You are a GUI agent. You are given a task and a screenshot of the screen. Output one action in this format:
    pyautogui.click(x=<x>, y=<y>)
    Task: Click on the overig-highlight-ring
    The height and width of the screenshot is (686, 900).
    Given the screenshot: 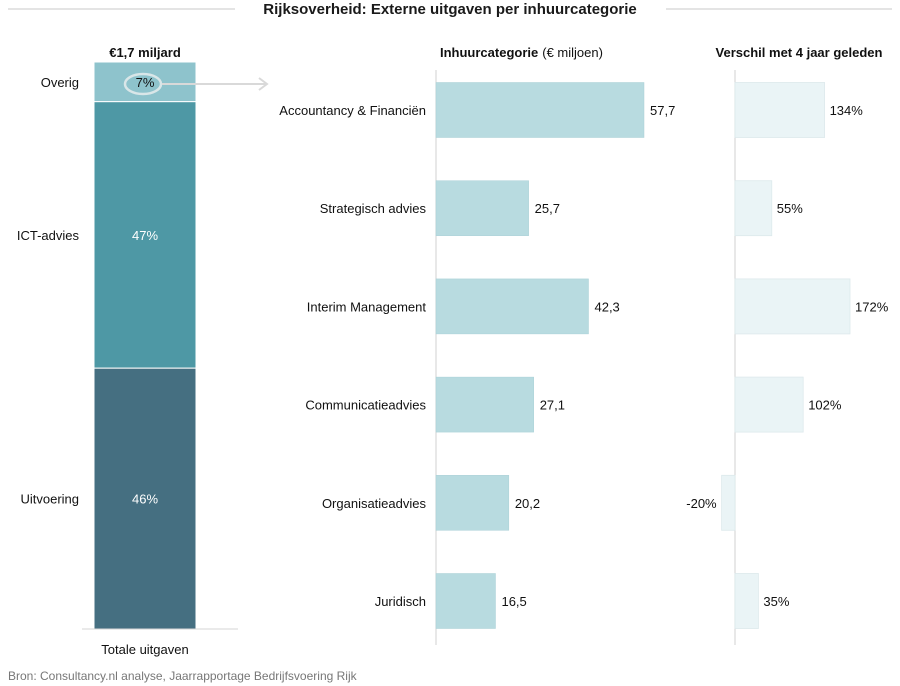 What is the action you would take?
    pyautogui.click(x=143, y=84)
    